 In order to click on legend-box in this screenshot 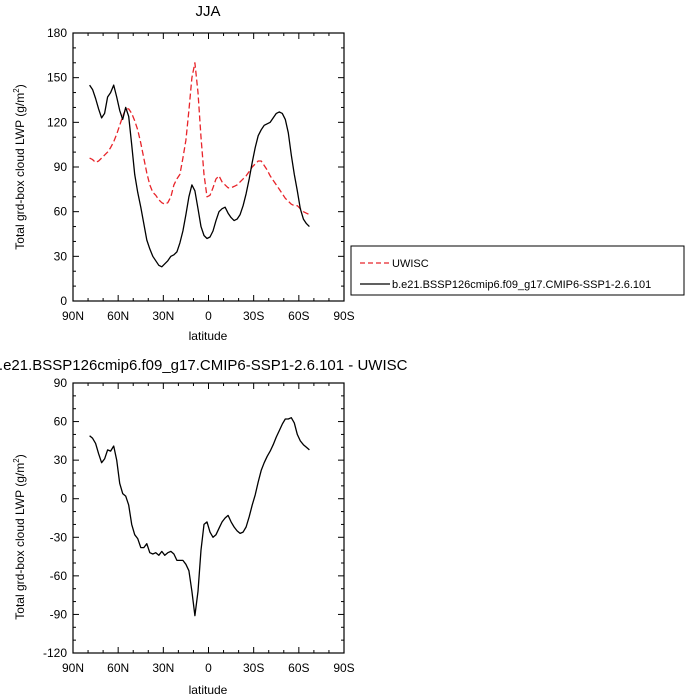, I will do `click(517, 270)`.